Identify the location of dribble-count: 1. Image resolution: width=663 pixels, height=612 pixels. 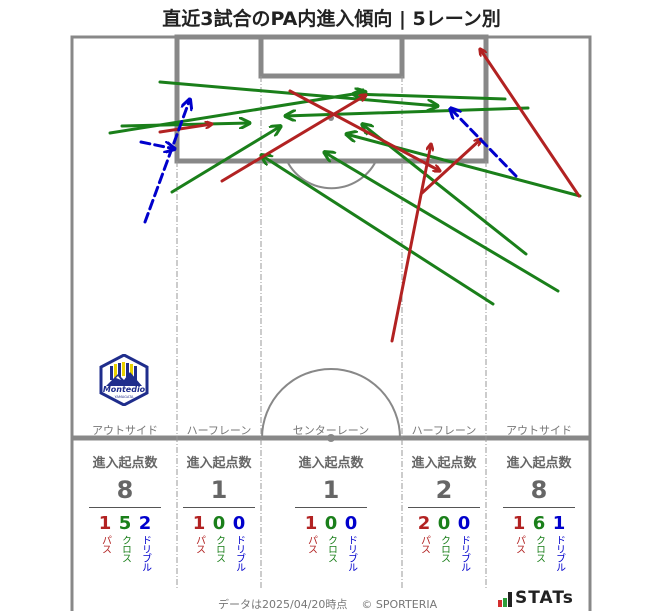
(559, 523).